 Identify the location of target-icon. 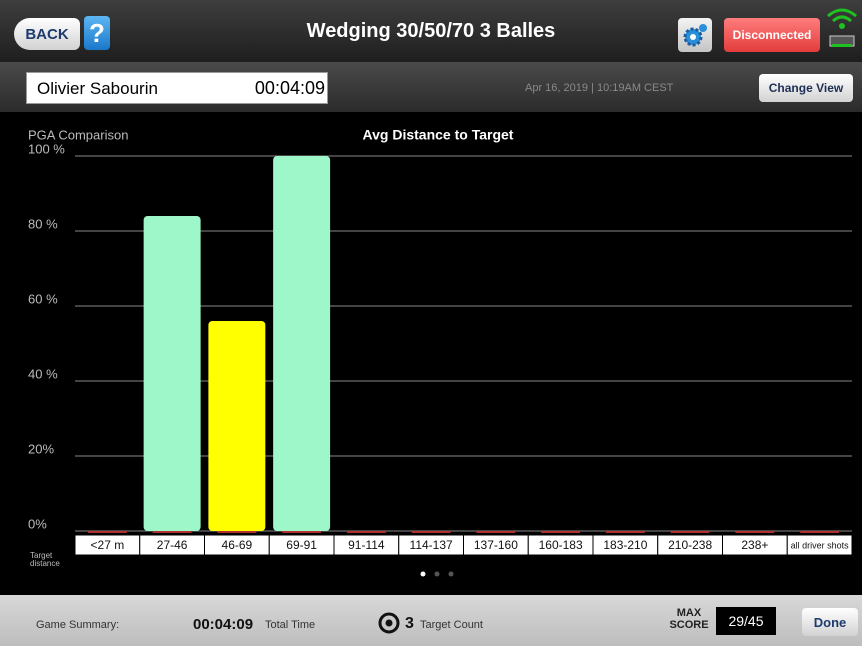
(389, 623).